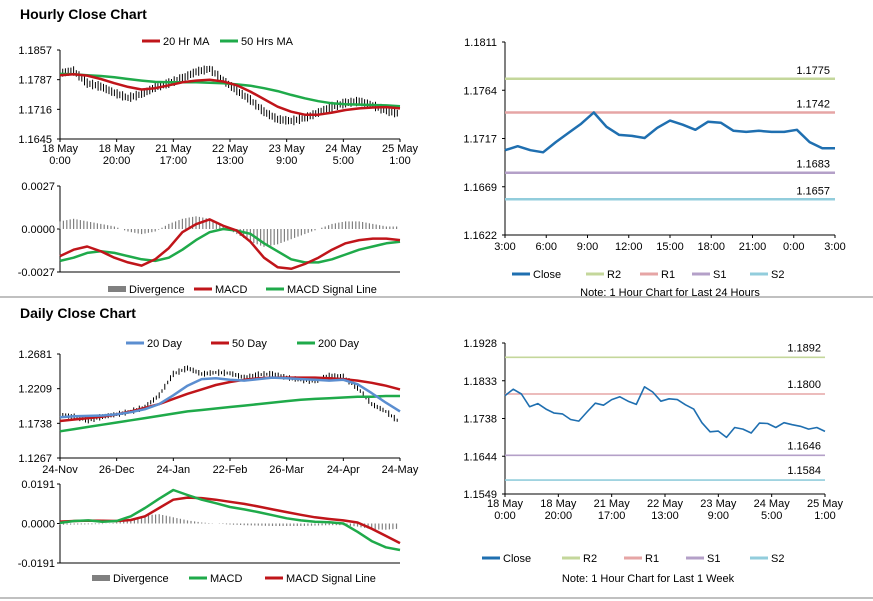 The width and height of the screenshot is (873, 601). Describe the element at coordinates (83, 14) in the screenshot. I see `hourly-section-title: Hourly Close Chart` at that location.